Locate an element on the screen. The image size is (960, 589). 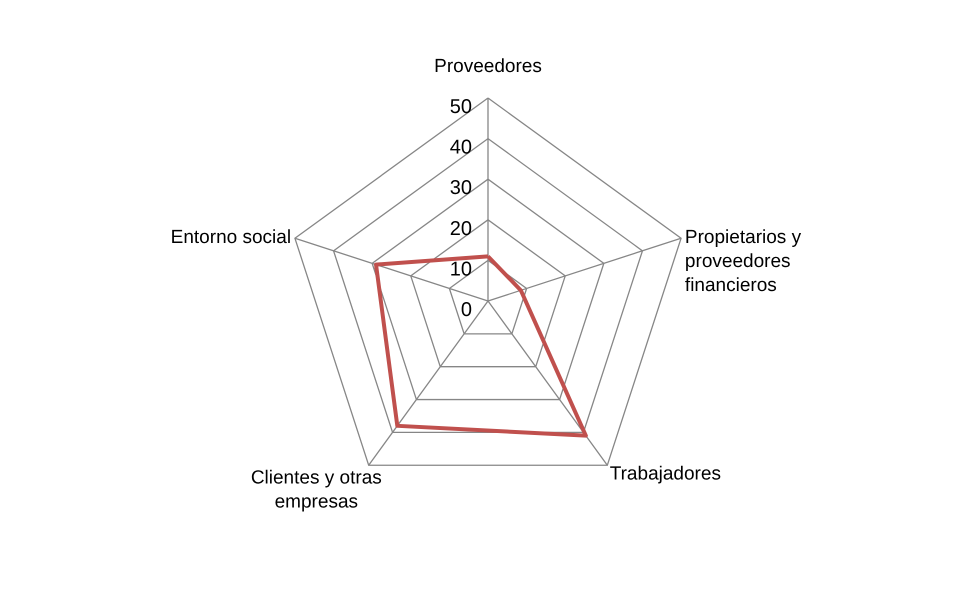
y-tick-label: 40 is located at coordinates (461, 147).